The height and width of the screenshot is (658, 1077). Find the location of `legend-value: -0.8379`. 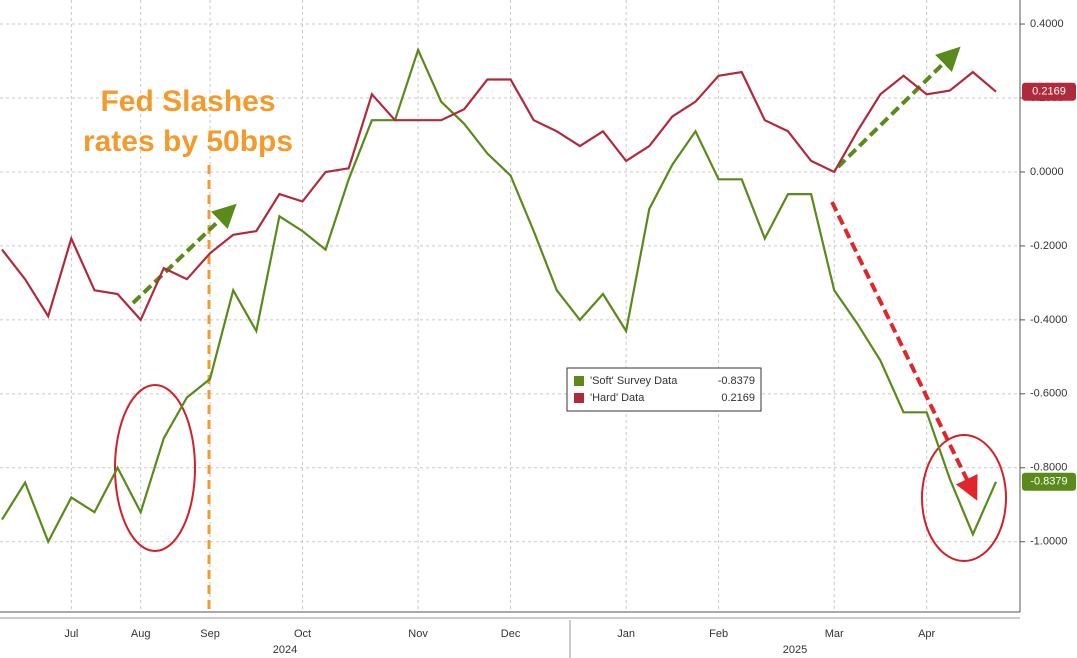

legend-value: -0.8379 is located at coordinates (736, 381).